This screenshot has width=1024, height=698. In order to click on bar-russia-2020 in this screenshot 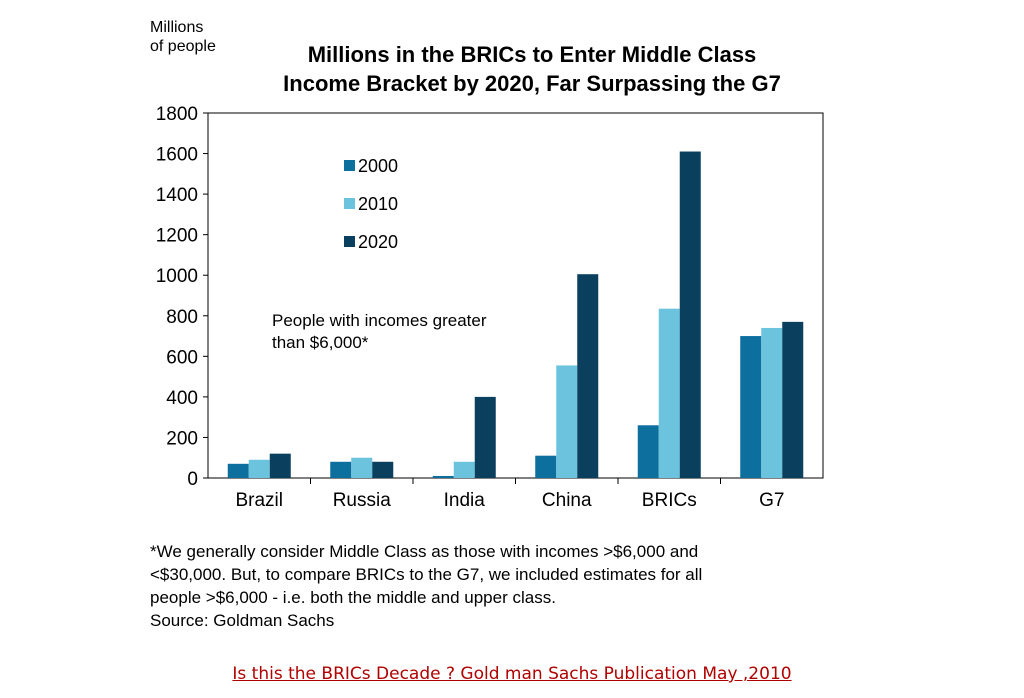, I will do `click(383, 469)`.